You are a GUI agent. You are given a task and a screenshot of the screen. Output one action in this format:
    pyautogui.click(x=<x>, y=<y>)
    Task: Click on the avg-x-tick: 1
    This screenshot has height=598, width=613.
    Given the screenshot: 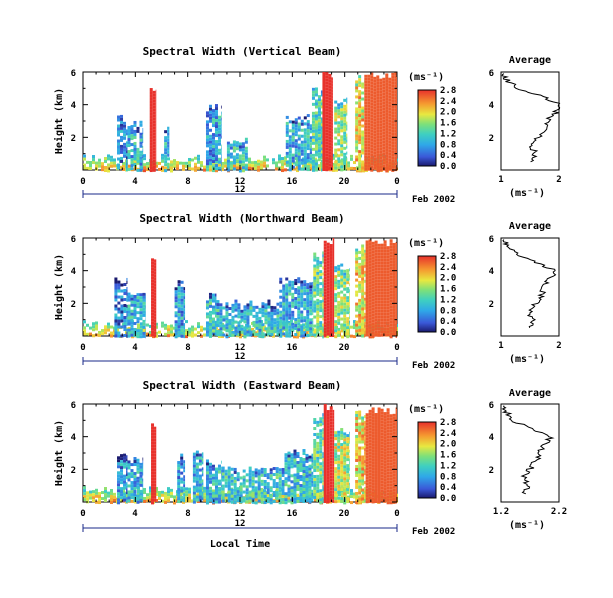 What is the action you would take?
    pyautogui.click(x=500, y=346)
    